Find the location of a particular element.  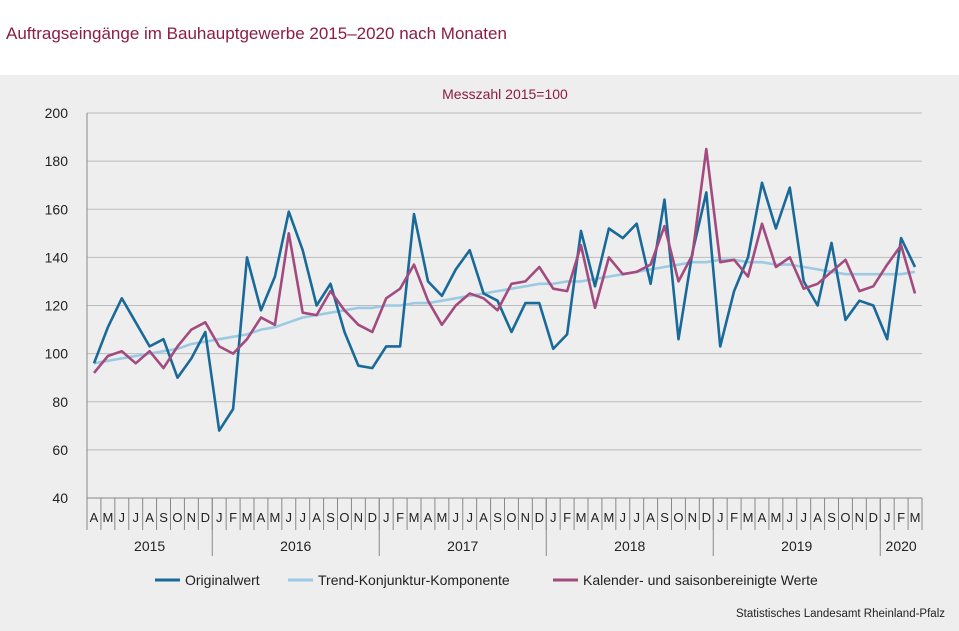

source-note: Statistisches Landesamt Rheinland-Pfalz is located at coordinates (840, 614).